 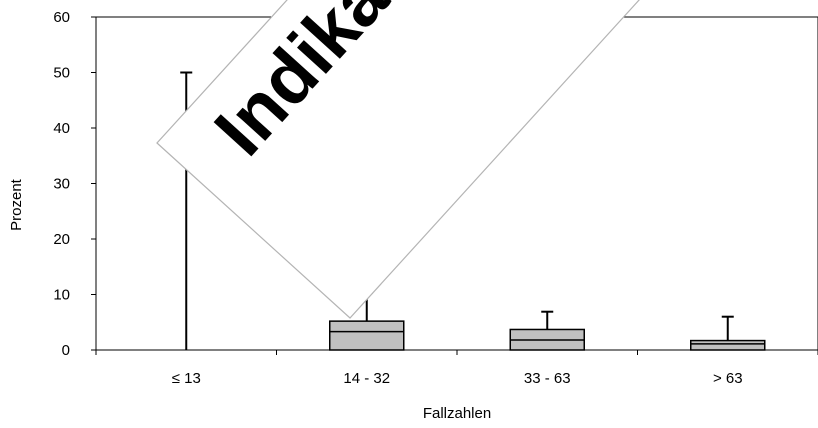 I want to click on y-tick-label: 50, so click(x=61, y=73).